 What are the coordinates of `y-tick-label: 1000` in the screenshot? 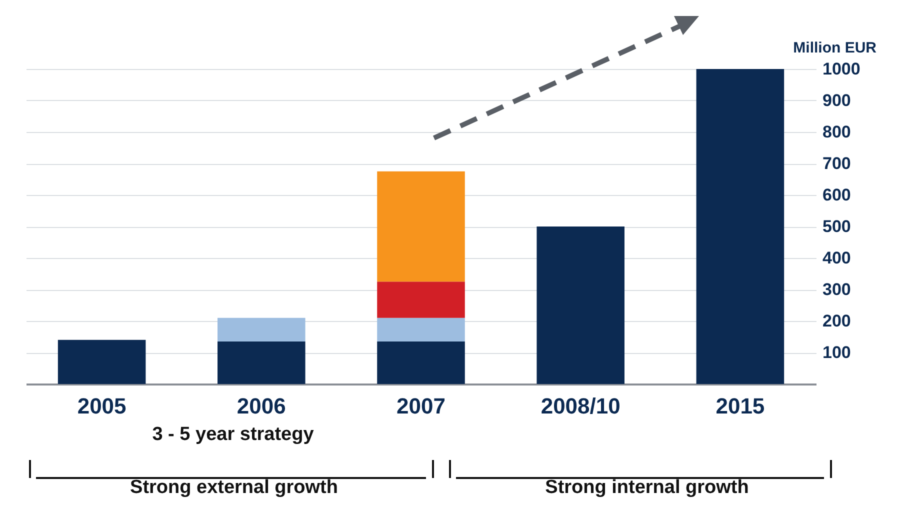 It's located at (841, 69).